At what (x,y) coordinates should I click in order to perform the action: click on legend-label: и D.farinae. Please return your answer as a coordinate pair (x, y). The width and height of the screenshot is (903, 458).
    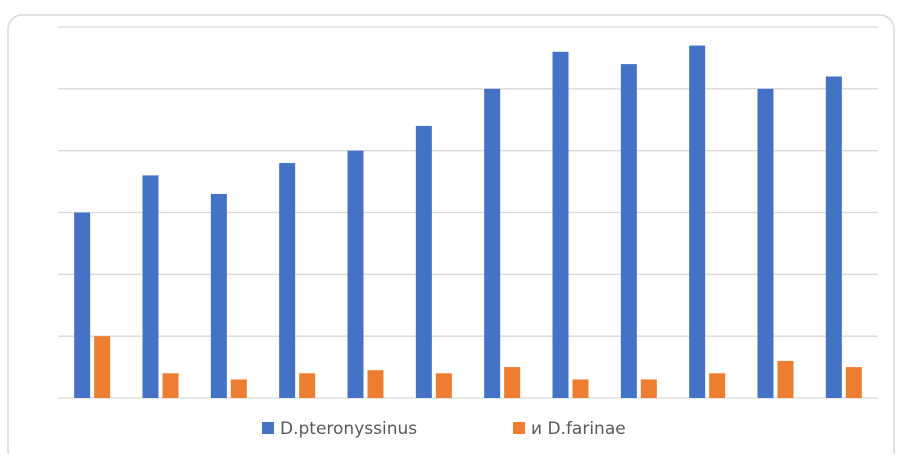
    Looking at the image, I should click on (578, 429).